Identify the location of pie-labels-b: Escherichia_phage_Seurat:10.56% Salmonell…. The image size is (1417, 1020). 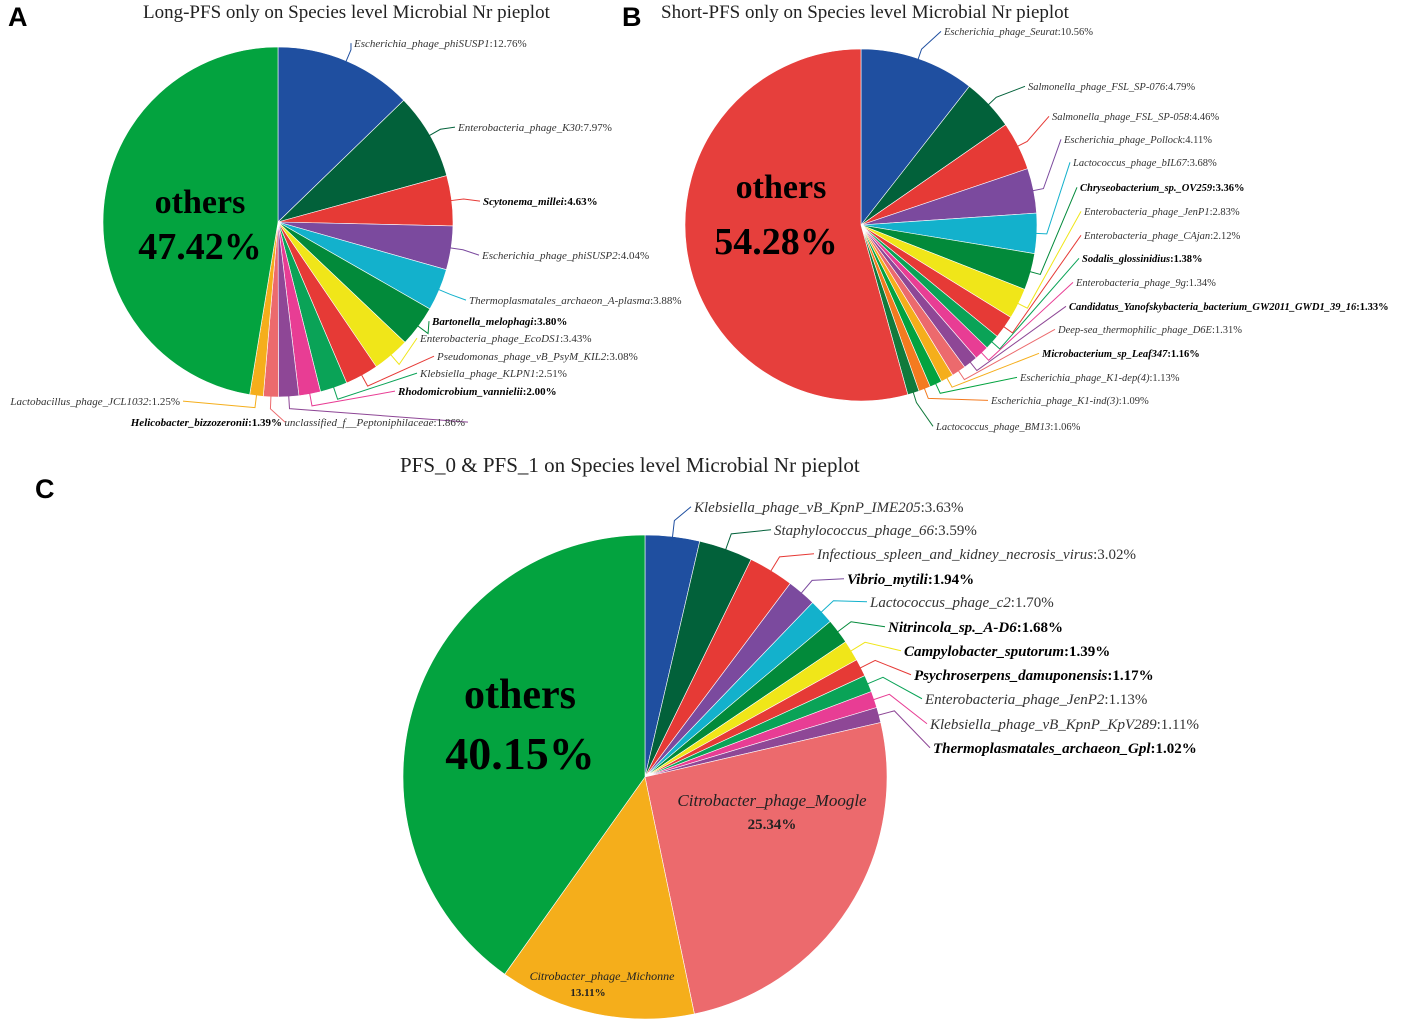
(1150, 230).